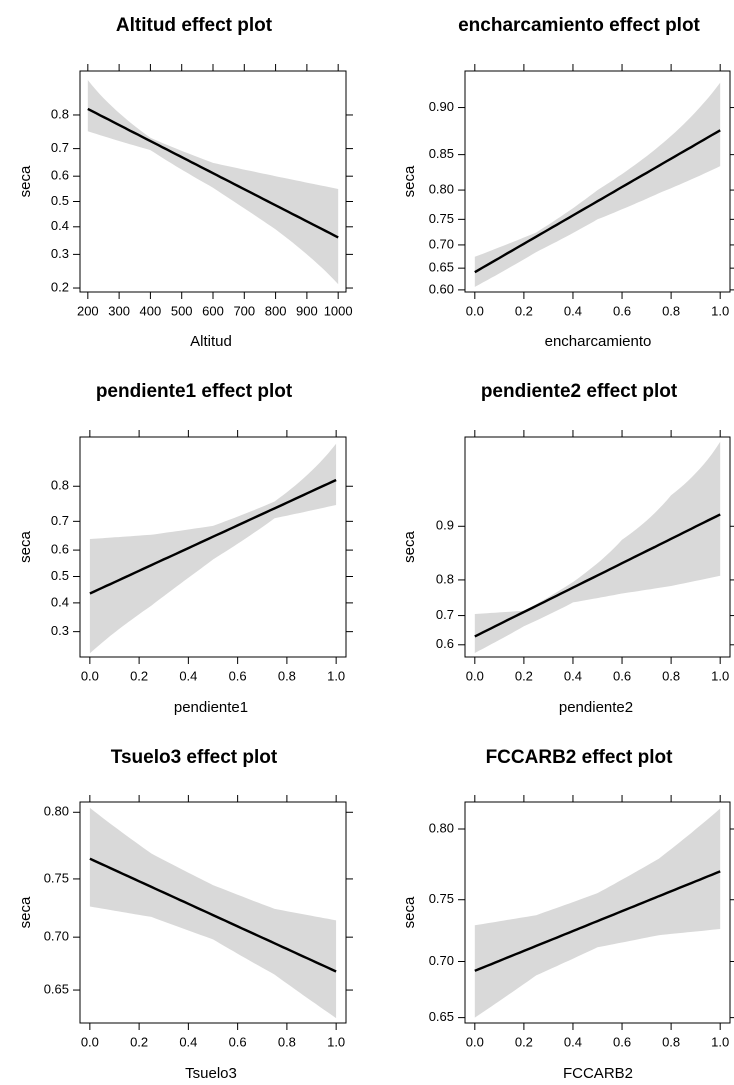 The image size is (734, 1085). I want to click on panel-title: pendiente2 effect plot, so click(579, 391).